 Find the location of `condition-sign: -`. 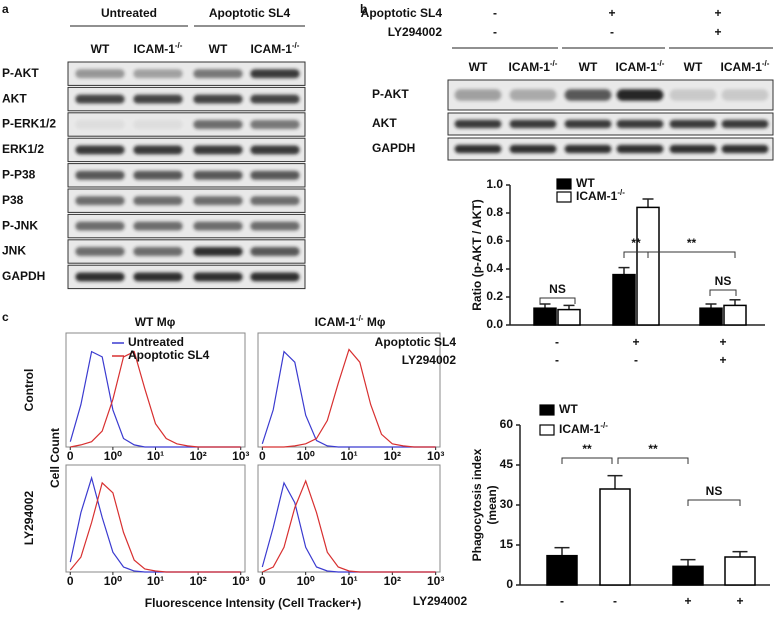

condition-sign: - is located at coordinates (612, 32).